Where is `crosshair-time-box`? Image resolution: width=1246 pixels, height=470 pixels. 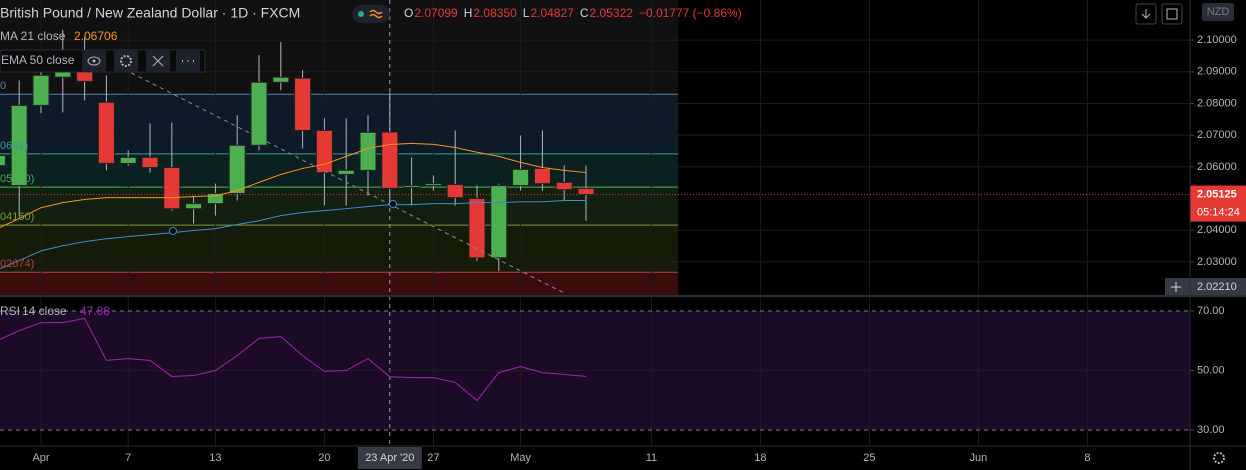
crosshair-time-box is located at coordinates (389, 458).